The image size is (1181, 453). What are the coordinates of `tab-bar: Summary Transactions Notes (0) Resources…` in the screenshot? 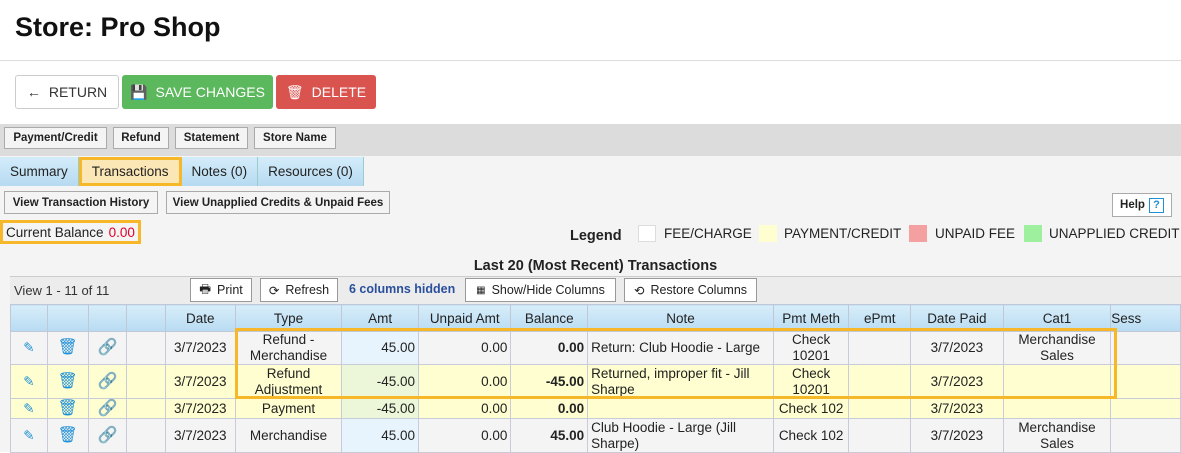 It's located at (182, 171).